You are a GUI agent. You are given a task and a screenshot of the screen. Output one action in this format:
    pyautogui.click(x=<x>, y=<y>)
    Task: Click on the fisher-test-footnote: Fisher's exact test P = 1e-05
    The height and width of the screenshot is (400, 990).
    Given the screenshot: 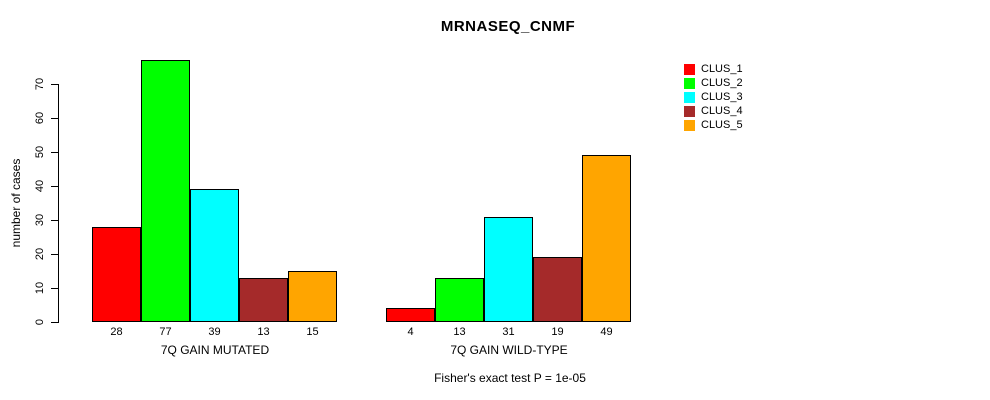 What is the action you would take?
    pyautogui.click(x=510, y=378)
    